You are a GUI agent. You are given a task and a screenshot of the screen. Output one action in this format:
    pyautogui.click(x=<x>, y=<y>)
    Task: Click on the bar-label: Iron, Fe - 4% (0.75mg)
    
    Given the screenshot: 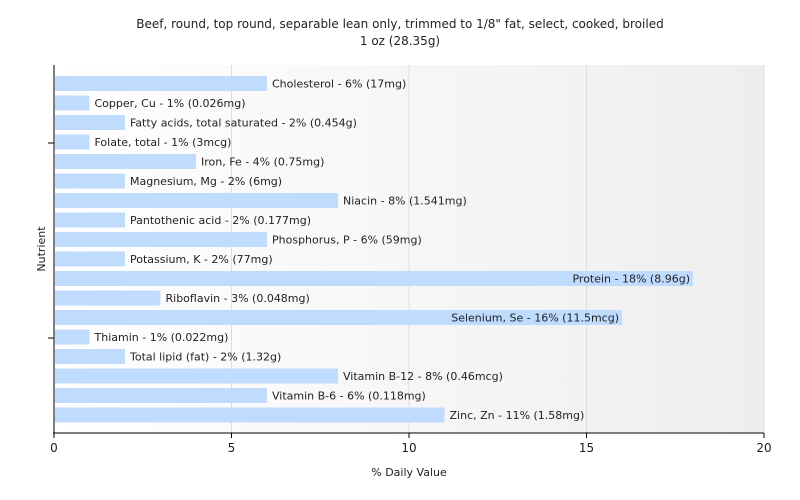 What is the action you would take?
    pyautogui.click(x=262, y=162)
    